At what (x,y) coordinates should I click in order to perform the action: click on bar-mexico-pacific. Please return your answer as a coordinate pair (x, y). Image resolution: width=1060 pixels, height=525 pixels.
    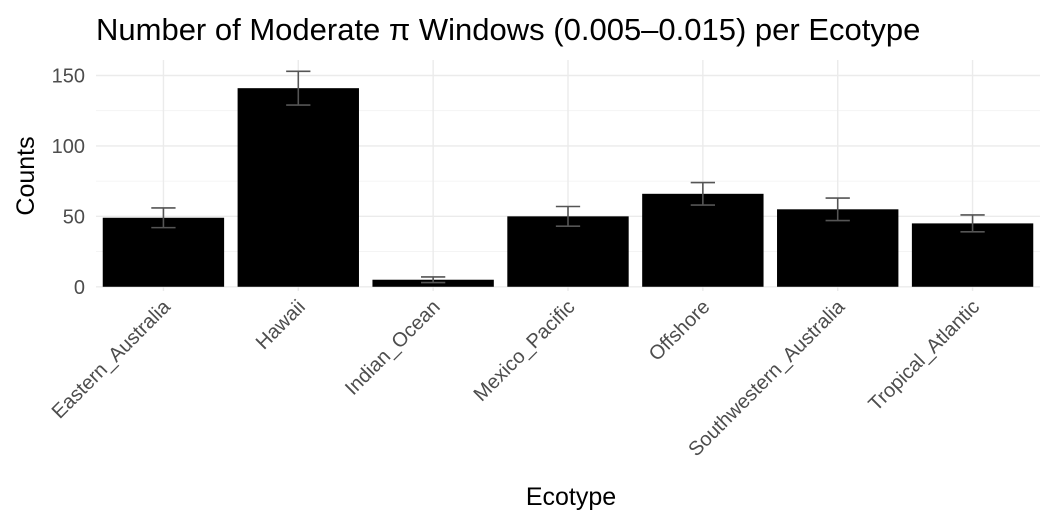
    Looking at the image, I should click on (568, 251).